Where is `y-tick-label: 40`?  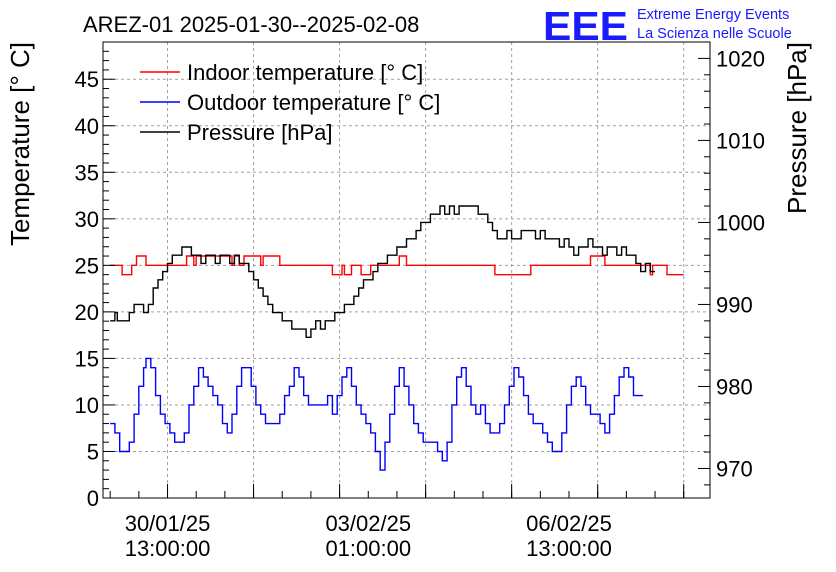 y-tick-label: 40 is located at coordinates (87, 126).